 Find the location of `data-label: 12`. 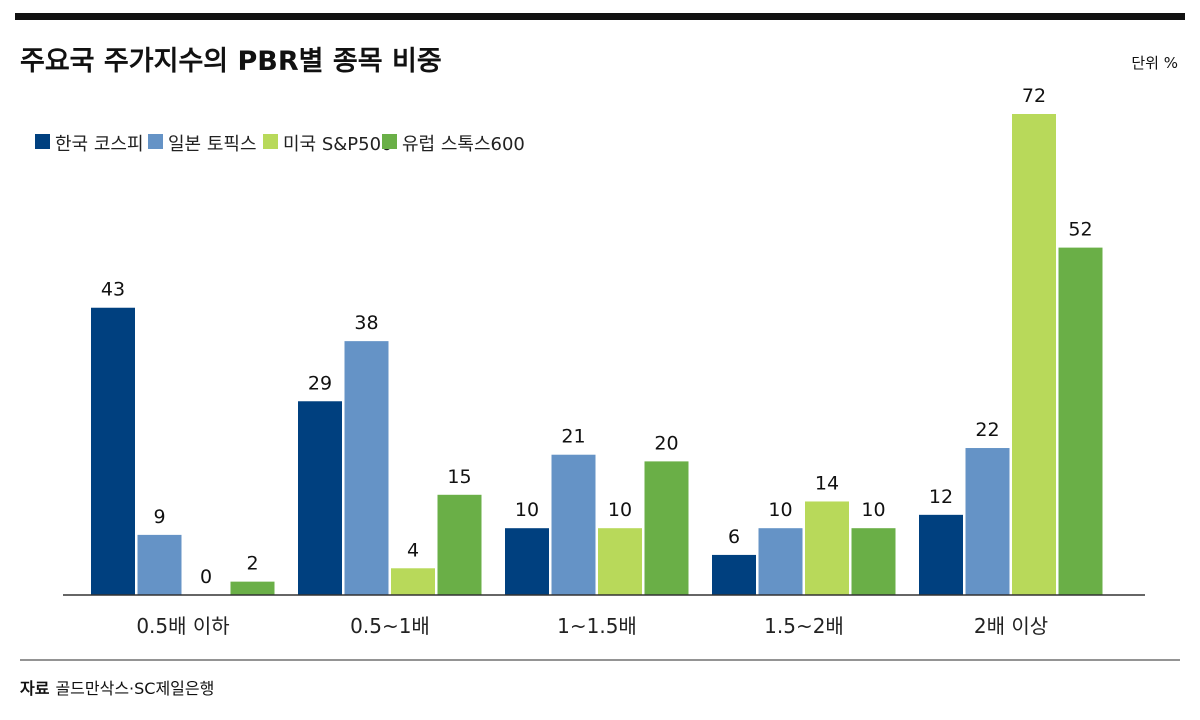

data-label: 12 is located at coordinates (941, 497).